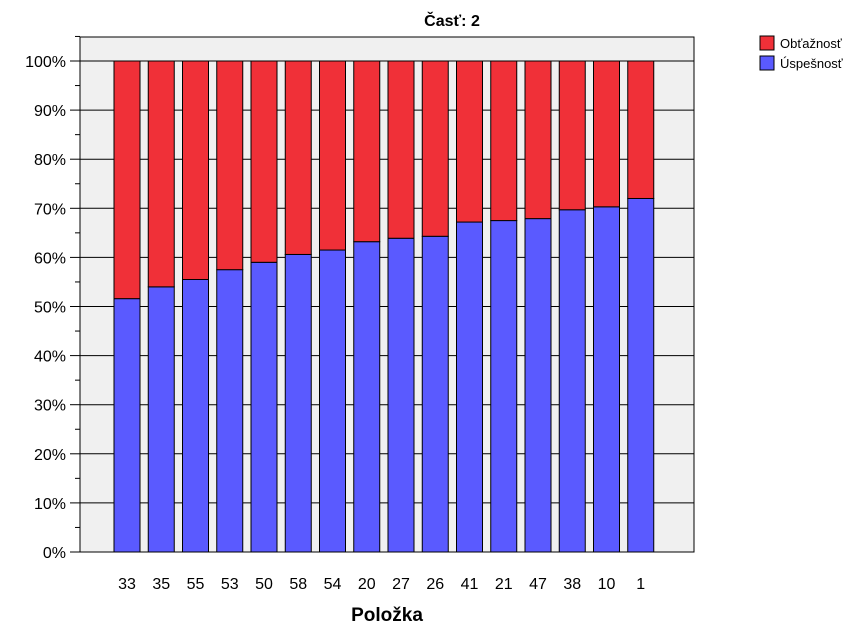 This screenshot has height=631, width=866. What do you see at coordinates (801, 53) in the screenshot?
I see `legend: Obťažnosť Úspešnosť` at bounding box center [801, 53].